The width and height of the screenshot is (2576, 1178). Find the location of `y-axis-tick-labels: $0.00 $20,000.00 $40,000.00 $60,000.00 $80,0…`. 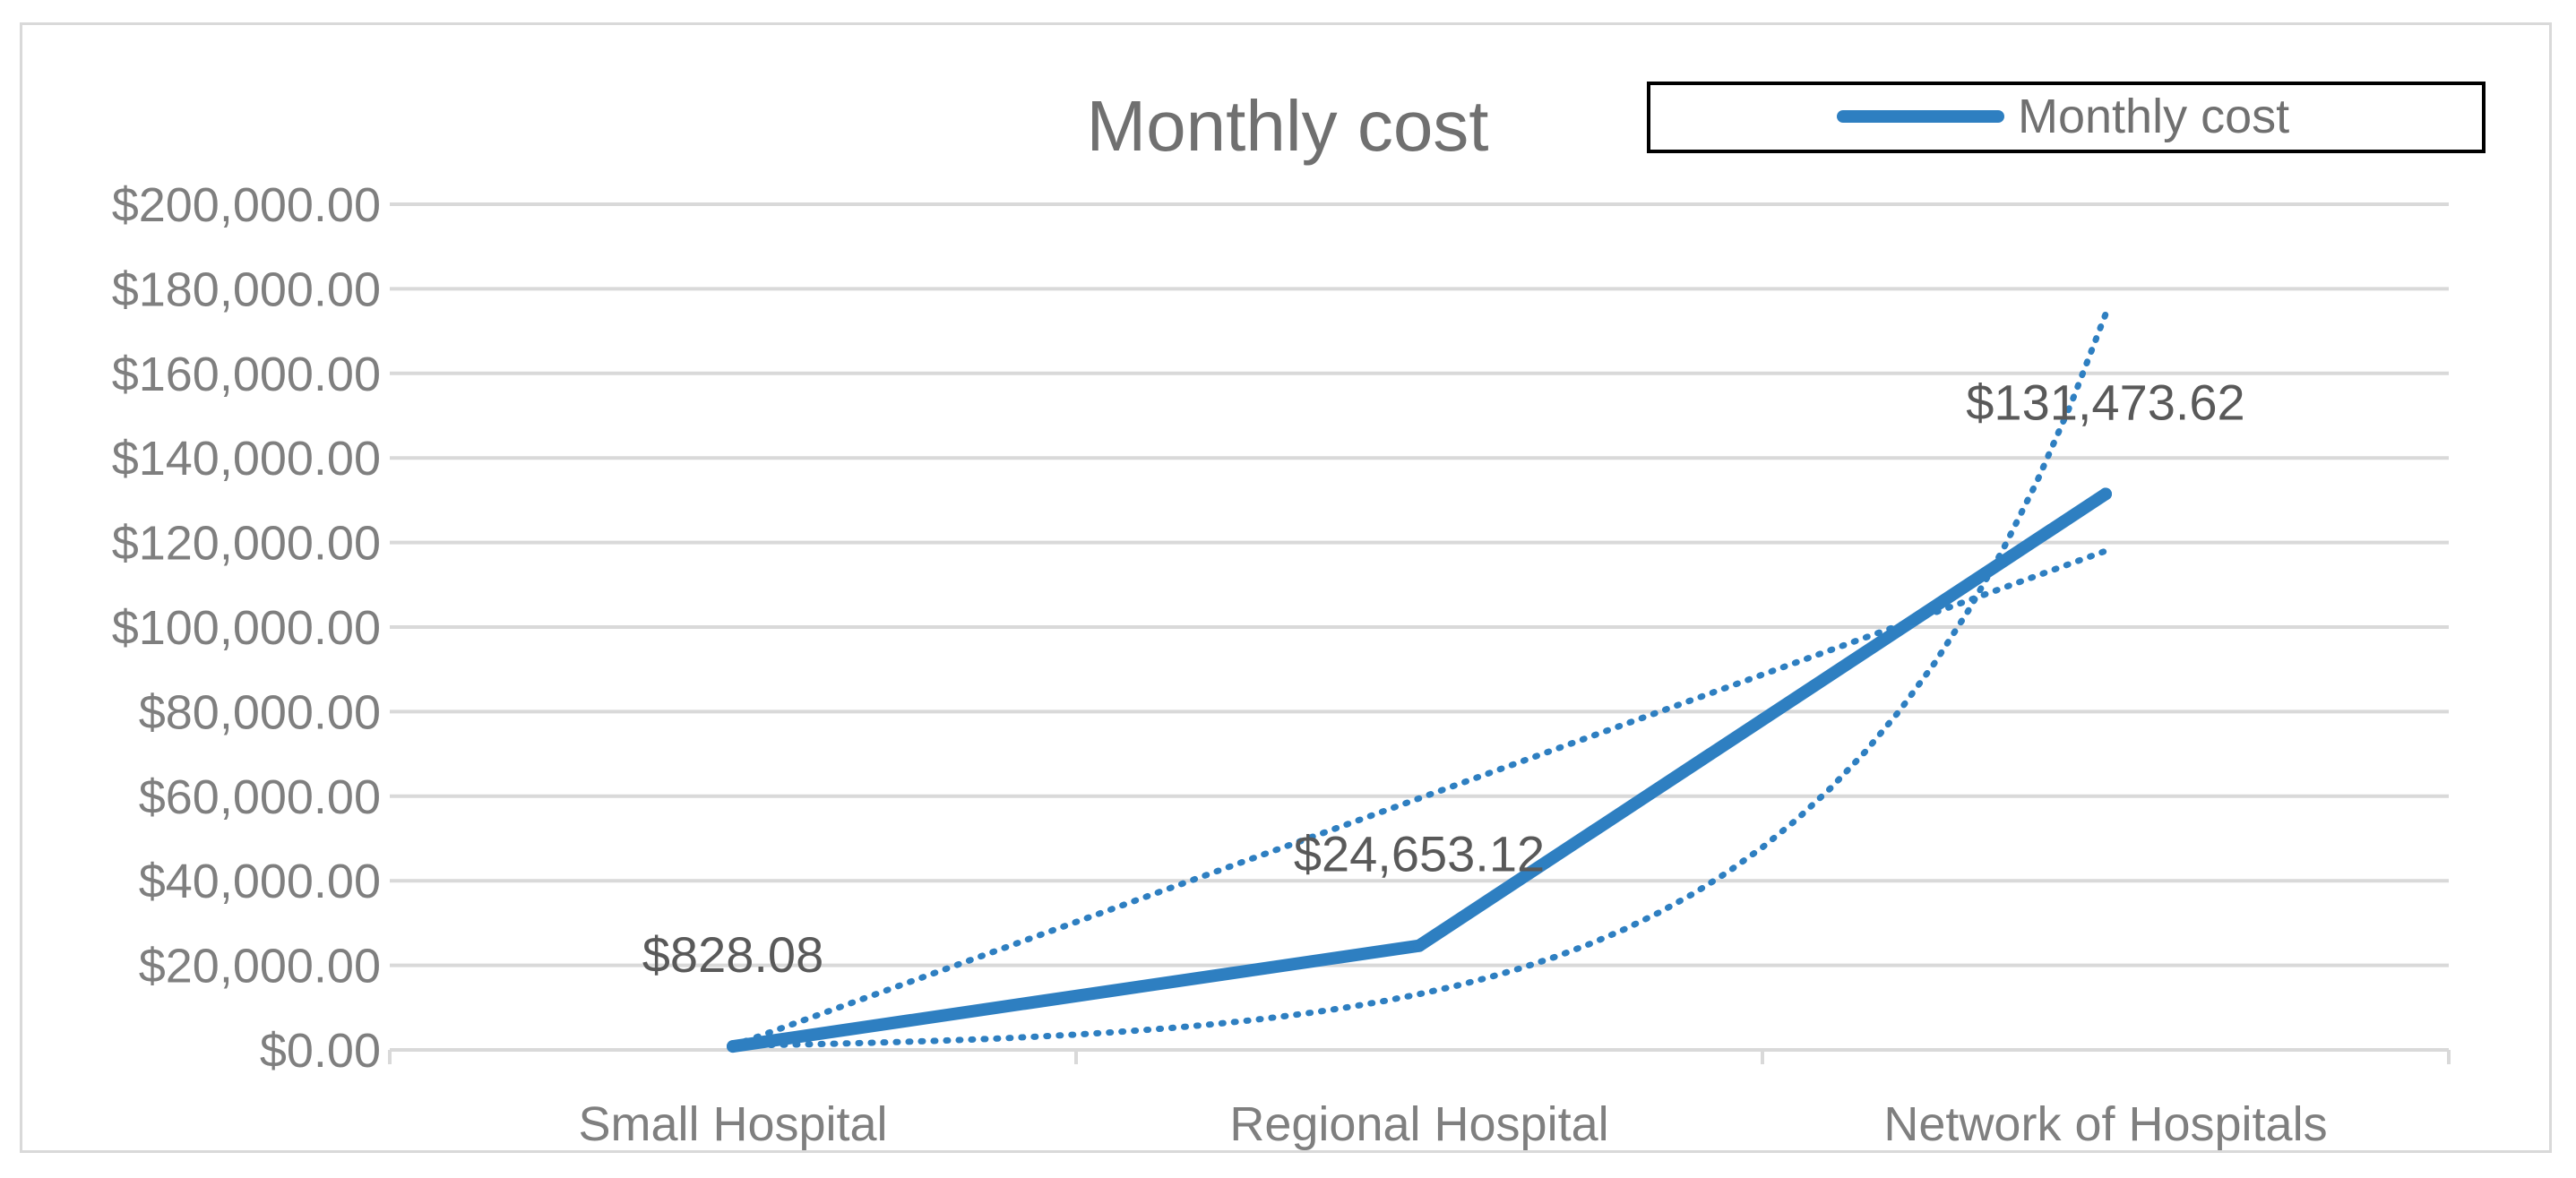

y-axis-tick-labels: $0.00 $20,000.00 $40,000.00 $60,000.00 $80,0… is located at coordinates (247, 628).